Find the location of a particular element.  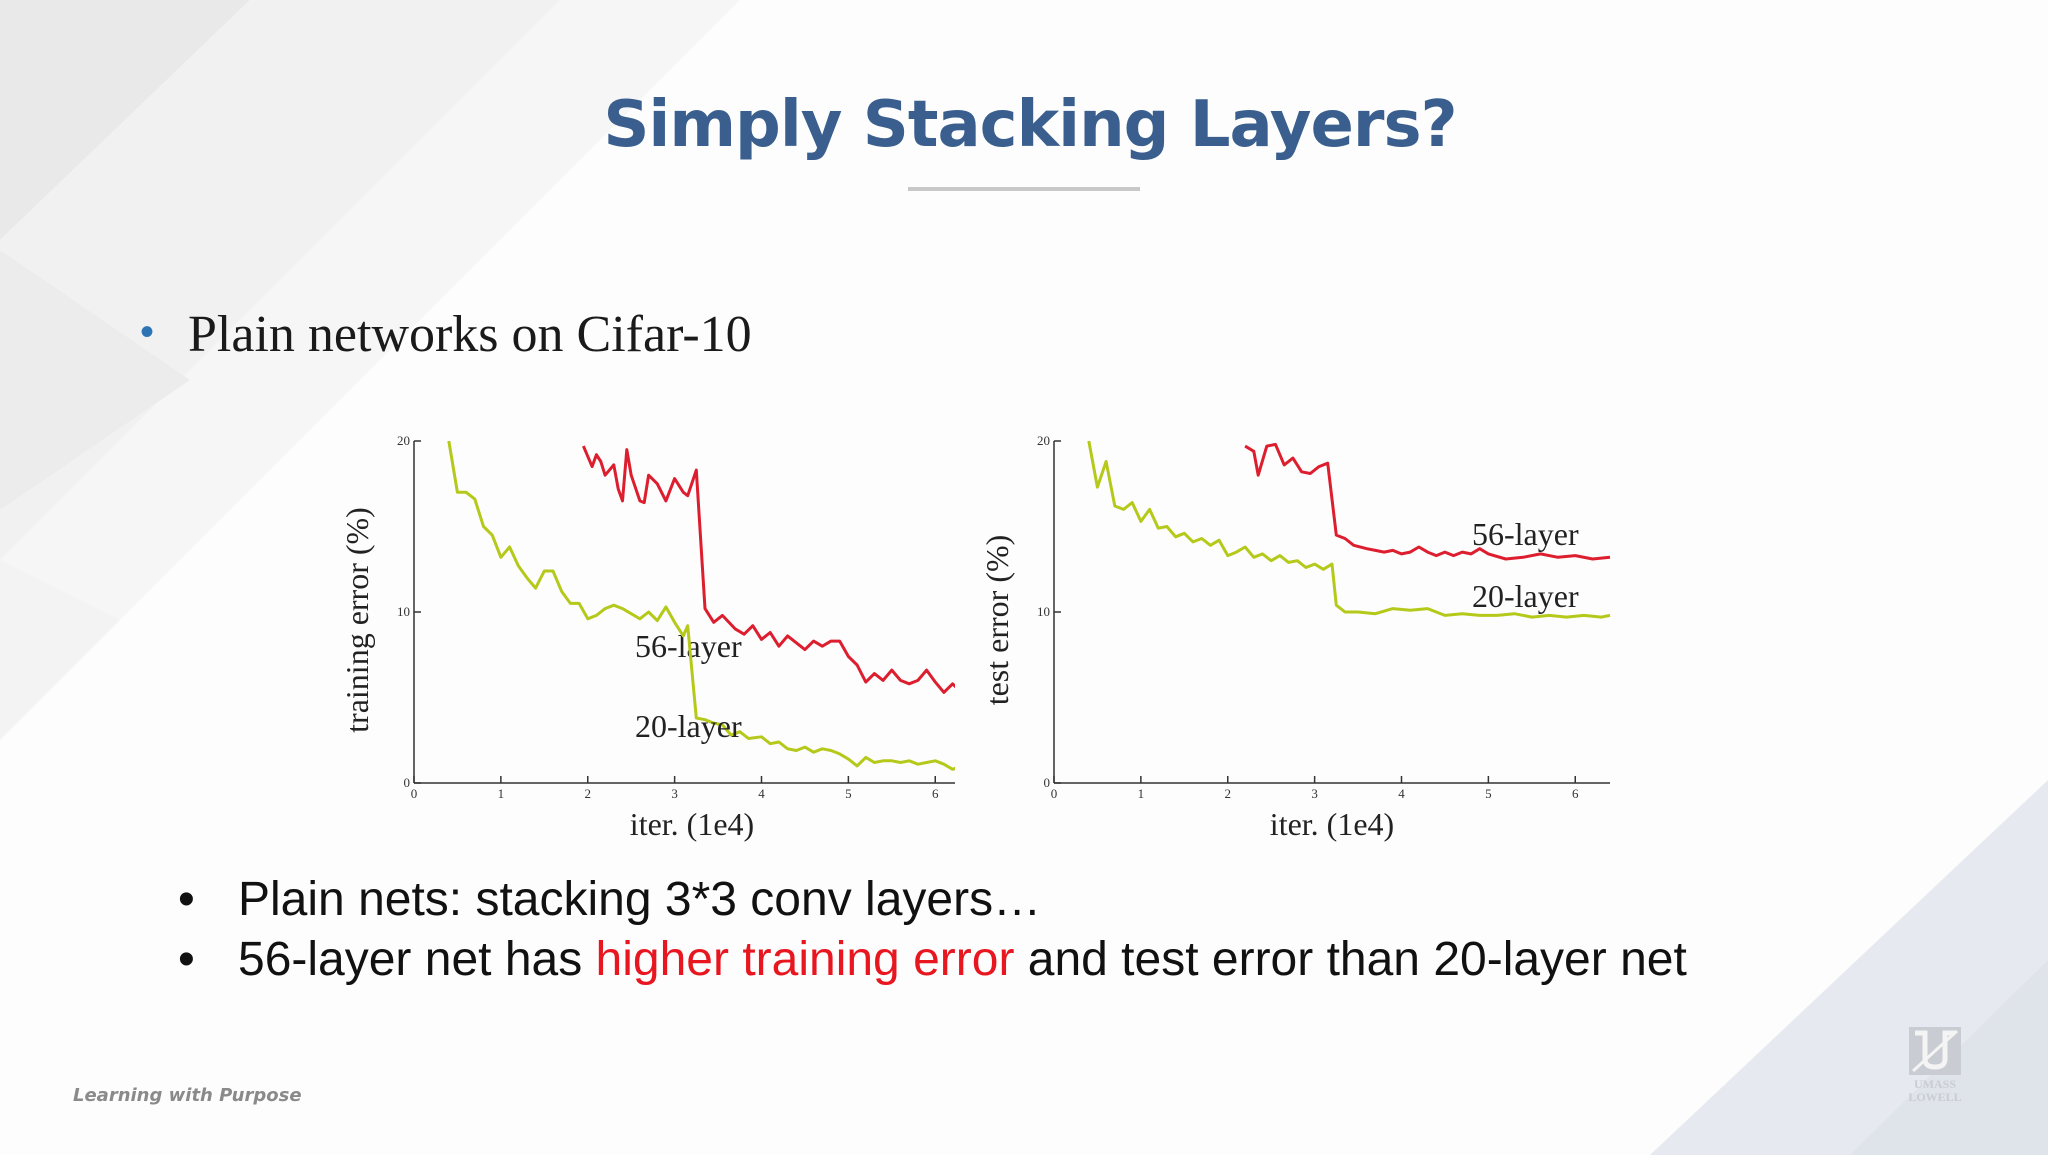

highlight-text: higher training error is located at coordinates (805, 959).